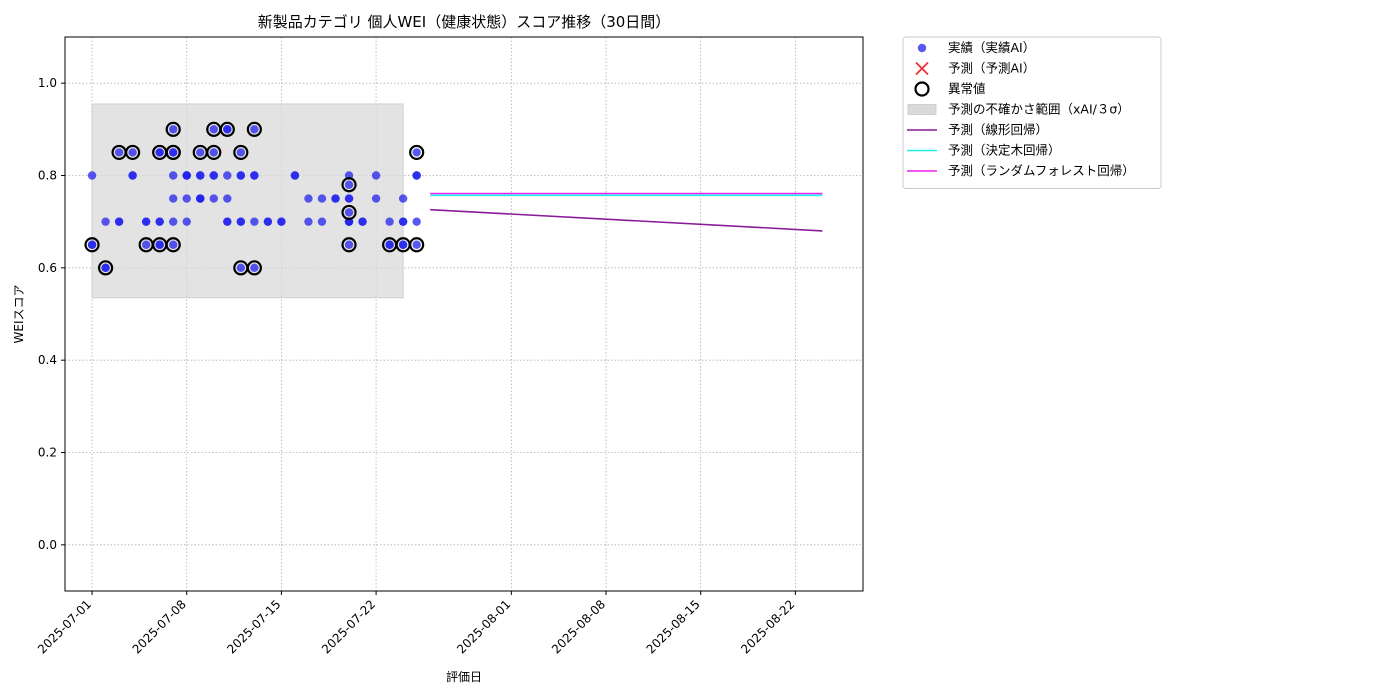 This screenshot has width=1400, height=700. What do you see at coordinates (47, 545) in the screenshot?
I see `y-tick-label: 0.0` at bounding box center [47, 545].